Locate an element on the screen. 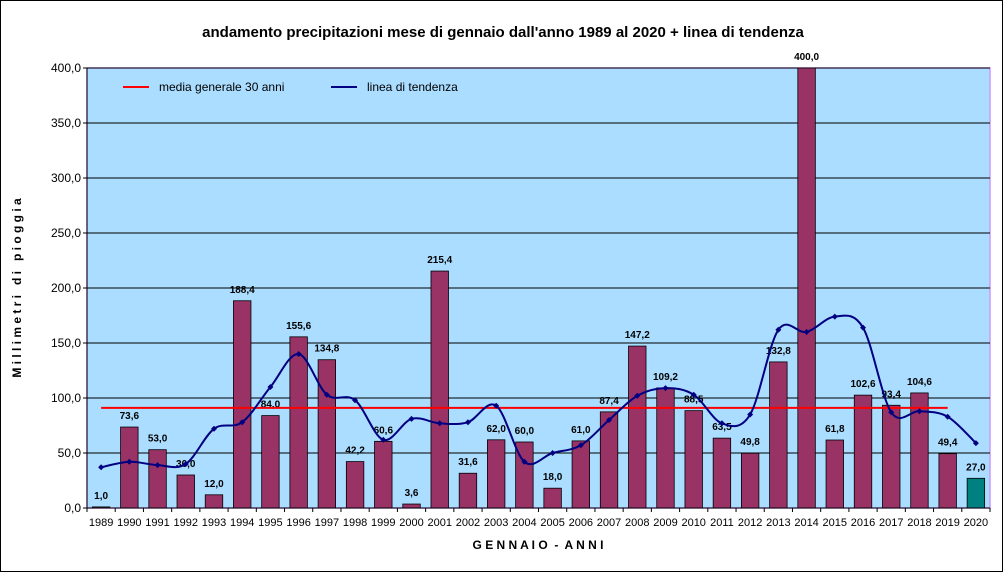  x-tick-label: 1995 is located at coordinates (270, 523).